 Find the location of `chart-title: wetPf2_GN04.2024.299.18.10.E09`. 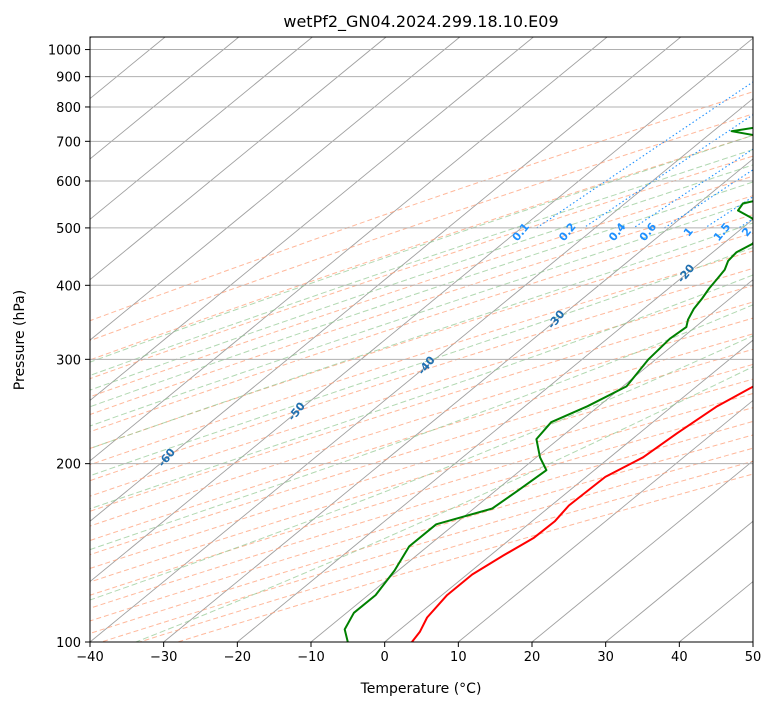

chart-title: wetPf2_GN04.2024.299.18.10.E09 is located at coordinates (420, 22).